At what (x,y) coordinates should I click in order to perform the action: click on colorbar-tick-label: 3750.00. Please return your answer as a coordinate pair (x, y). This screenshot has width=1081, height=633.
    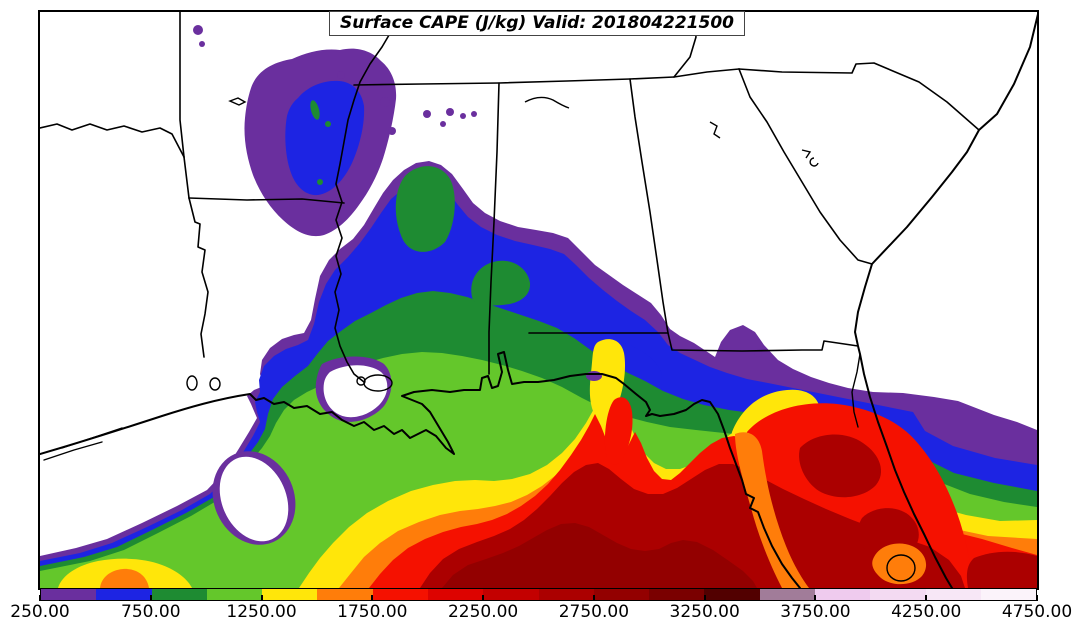
    Looking at the image, I should click on (815, 612).